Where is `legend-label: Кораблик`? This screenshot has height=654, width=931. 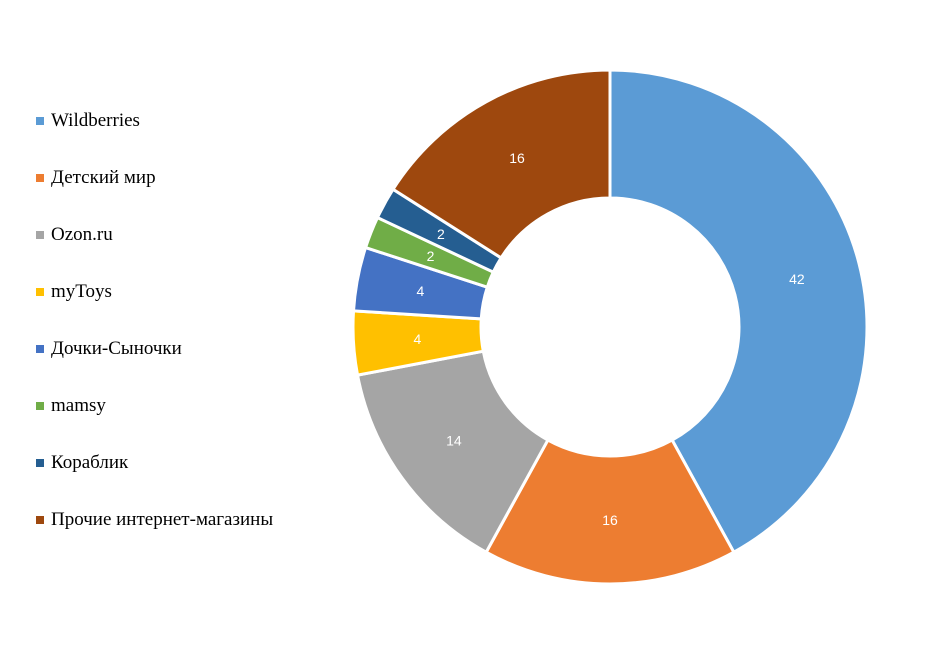
legend-label: Кораблик is located at coordinates (90, 462).